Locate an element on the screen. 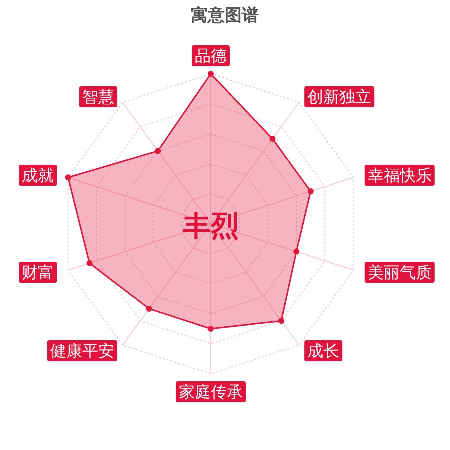 The image size is (450, 450). category-label: 美丽气质 is located at coordinates (399, 273).